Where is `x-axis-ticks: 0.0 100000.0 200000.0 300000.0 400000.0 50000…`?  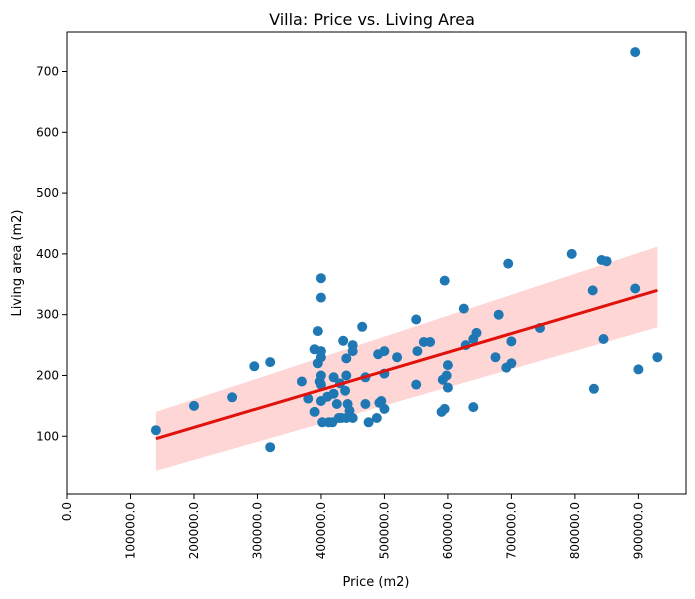
x-axis-ticks: 0.0 100000.0 200000.0 300000.0 400000.0 50000… is located at coordinates (352, 526).